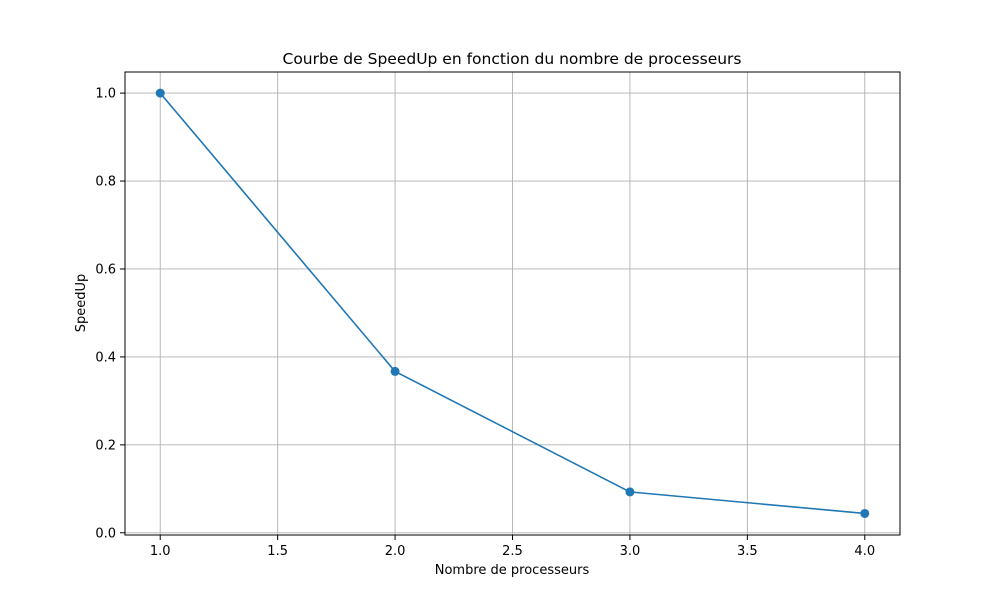 The image size is (1000, 604). What do you see at coordinates (277, 551) in the screenshot?
I see `x-tick-label: 1.5` at bounding box center [277, 551].